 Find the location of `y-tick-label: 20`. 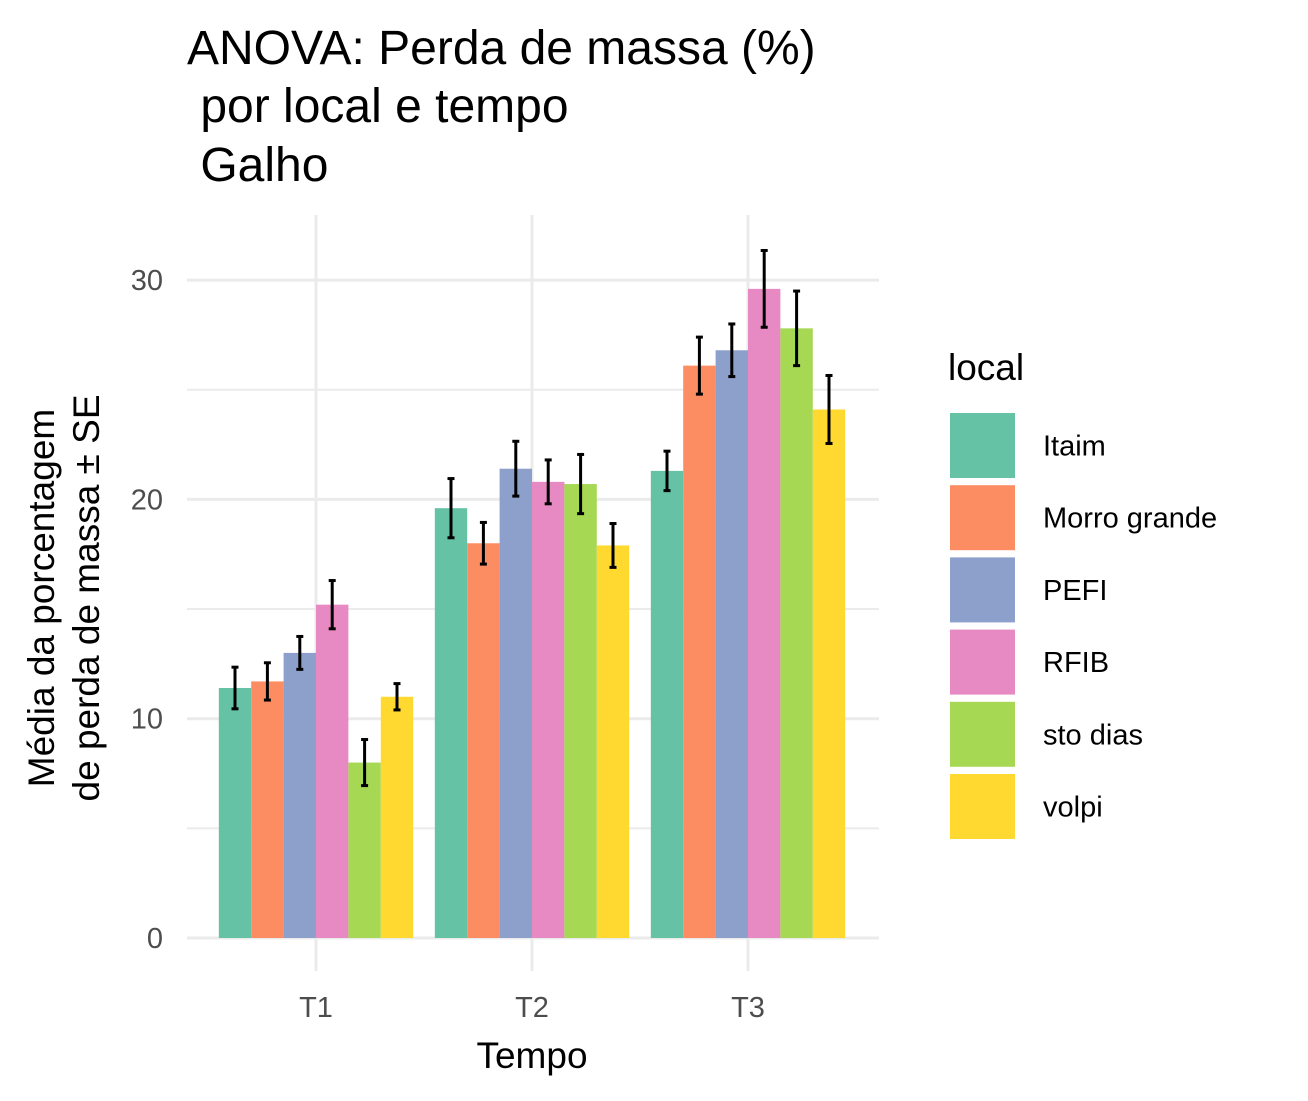

y-tick-label: 20 is located at coordinates (147, 500).